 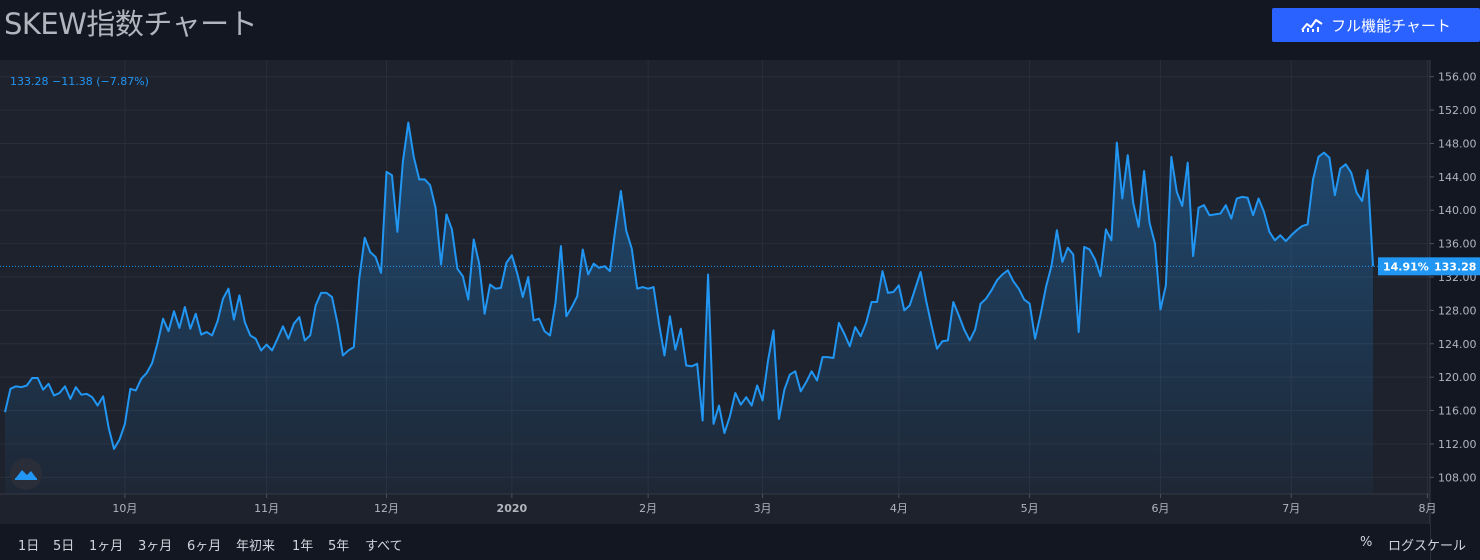 I want to click on log-scale-toggle: ログスケール, so click(x=1427, y=546).